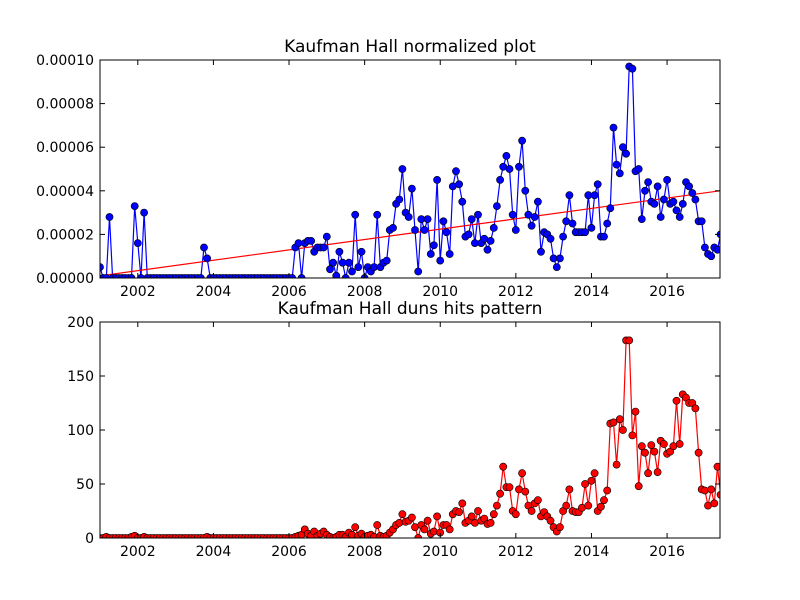 This screenshot has height=600, width=800. Describe the element at coordinates (440, 292) in the screenshot. I see `top-x-tick-label: 2010` at that location.